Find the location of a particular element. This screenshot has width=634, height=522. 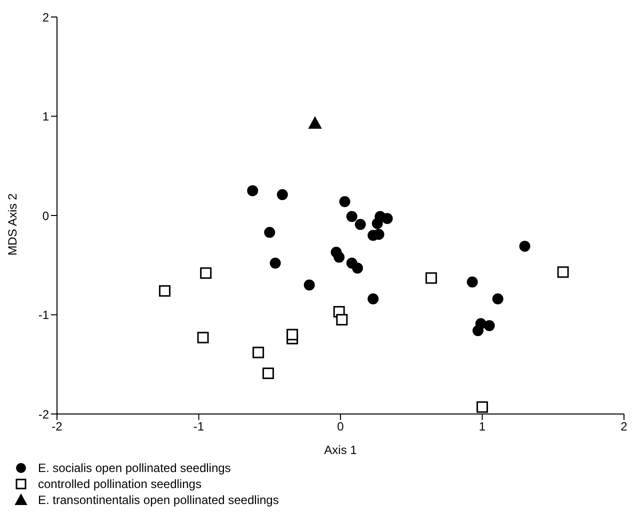

x-tick-label: -2 is located at coordinates (57, 427).